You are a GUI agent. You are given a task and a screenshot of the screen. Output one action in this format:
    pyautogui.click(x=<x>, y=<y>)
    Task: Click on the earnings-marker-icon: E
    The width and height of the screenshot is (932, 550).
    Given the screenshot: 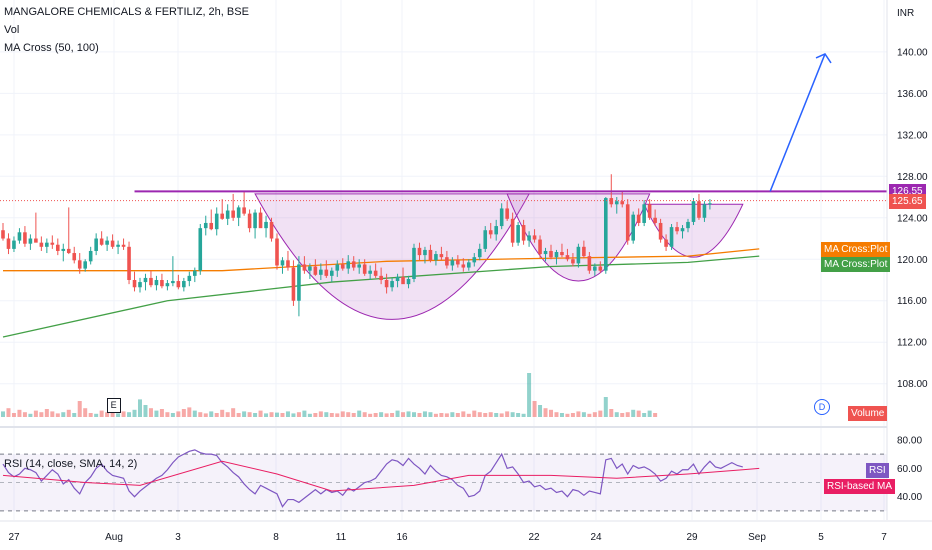 What is the action you would take?
    pyautogui.click(x=113, y=405)
    